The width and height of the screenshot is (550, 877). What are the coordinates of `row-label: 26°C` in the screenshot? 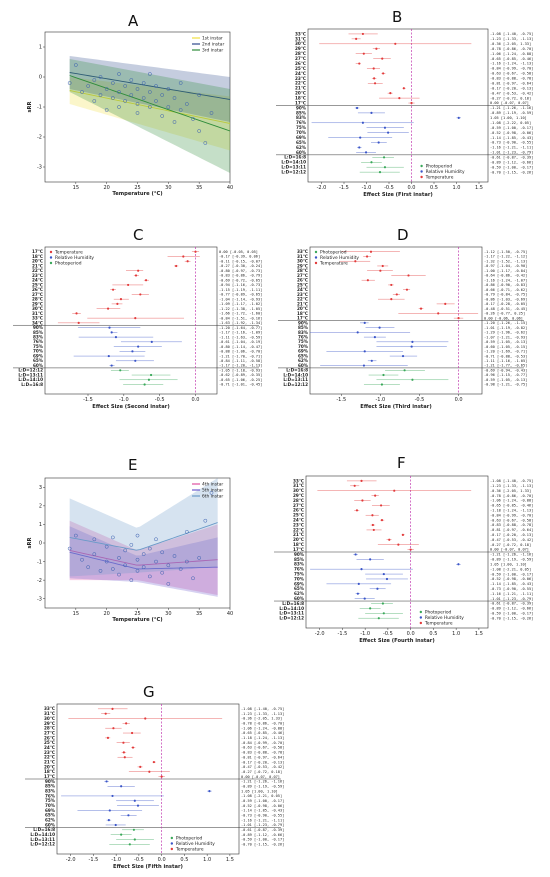 It's located at (302, 280).